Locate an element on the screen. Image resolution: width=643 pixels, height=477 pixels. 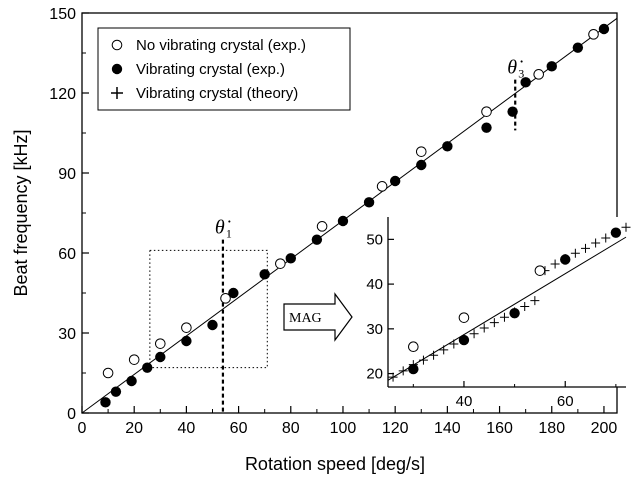
inset-background is located at coordinates (507, 302).